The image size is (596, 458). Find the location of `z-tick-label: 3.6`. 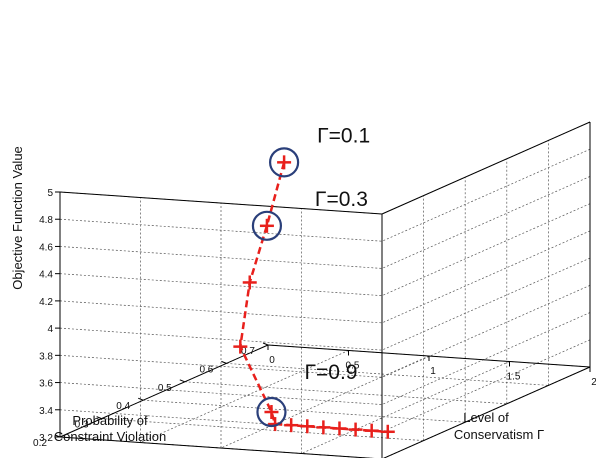

z-tick-label: 3.6 is located at coordinates (46, 384).